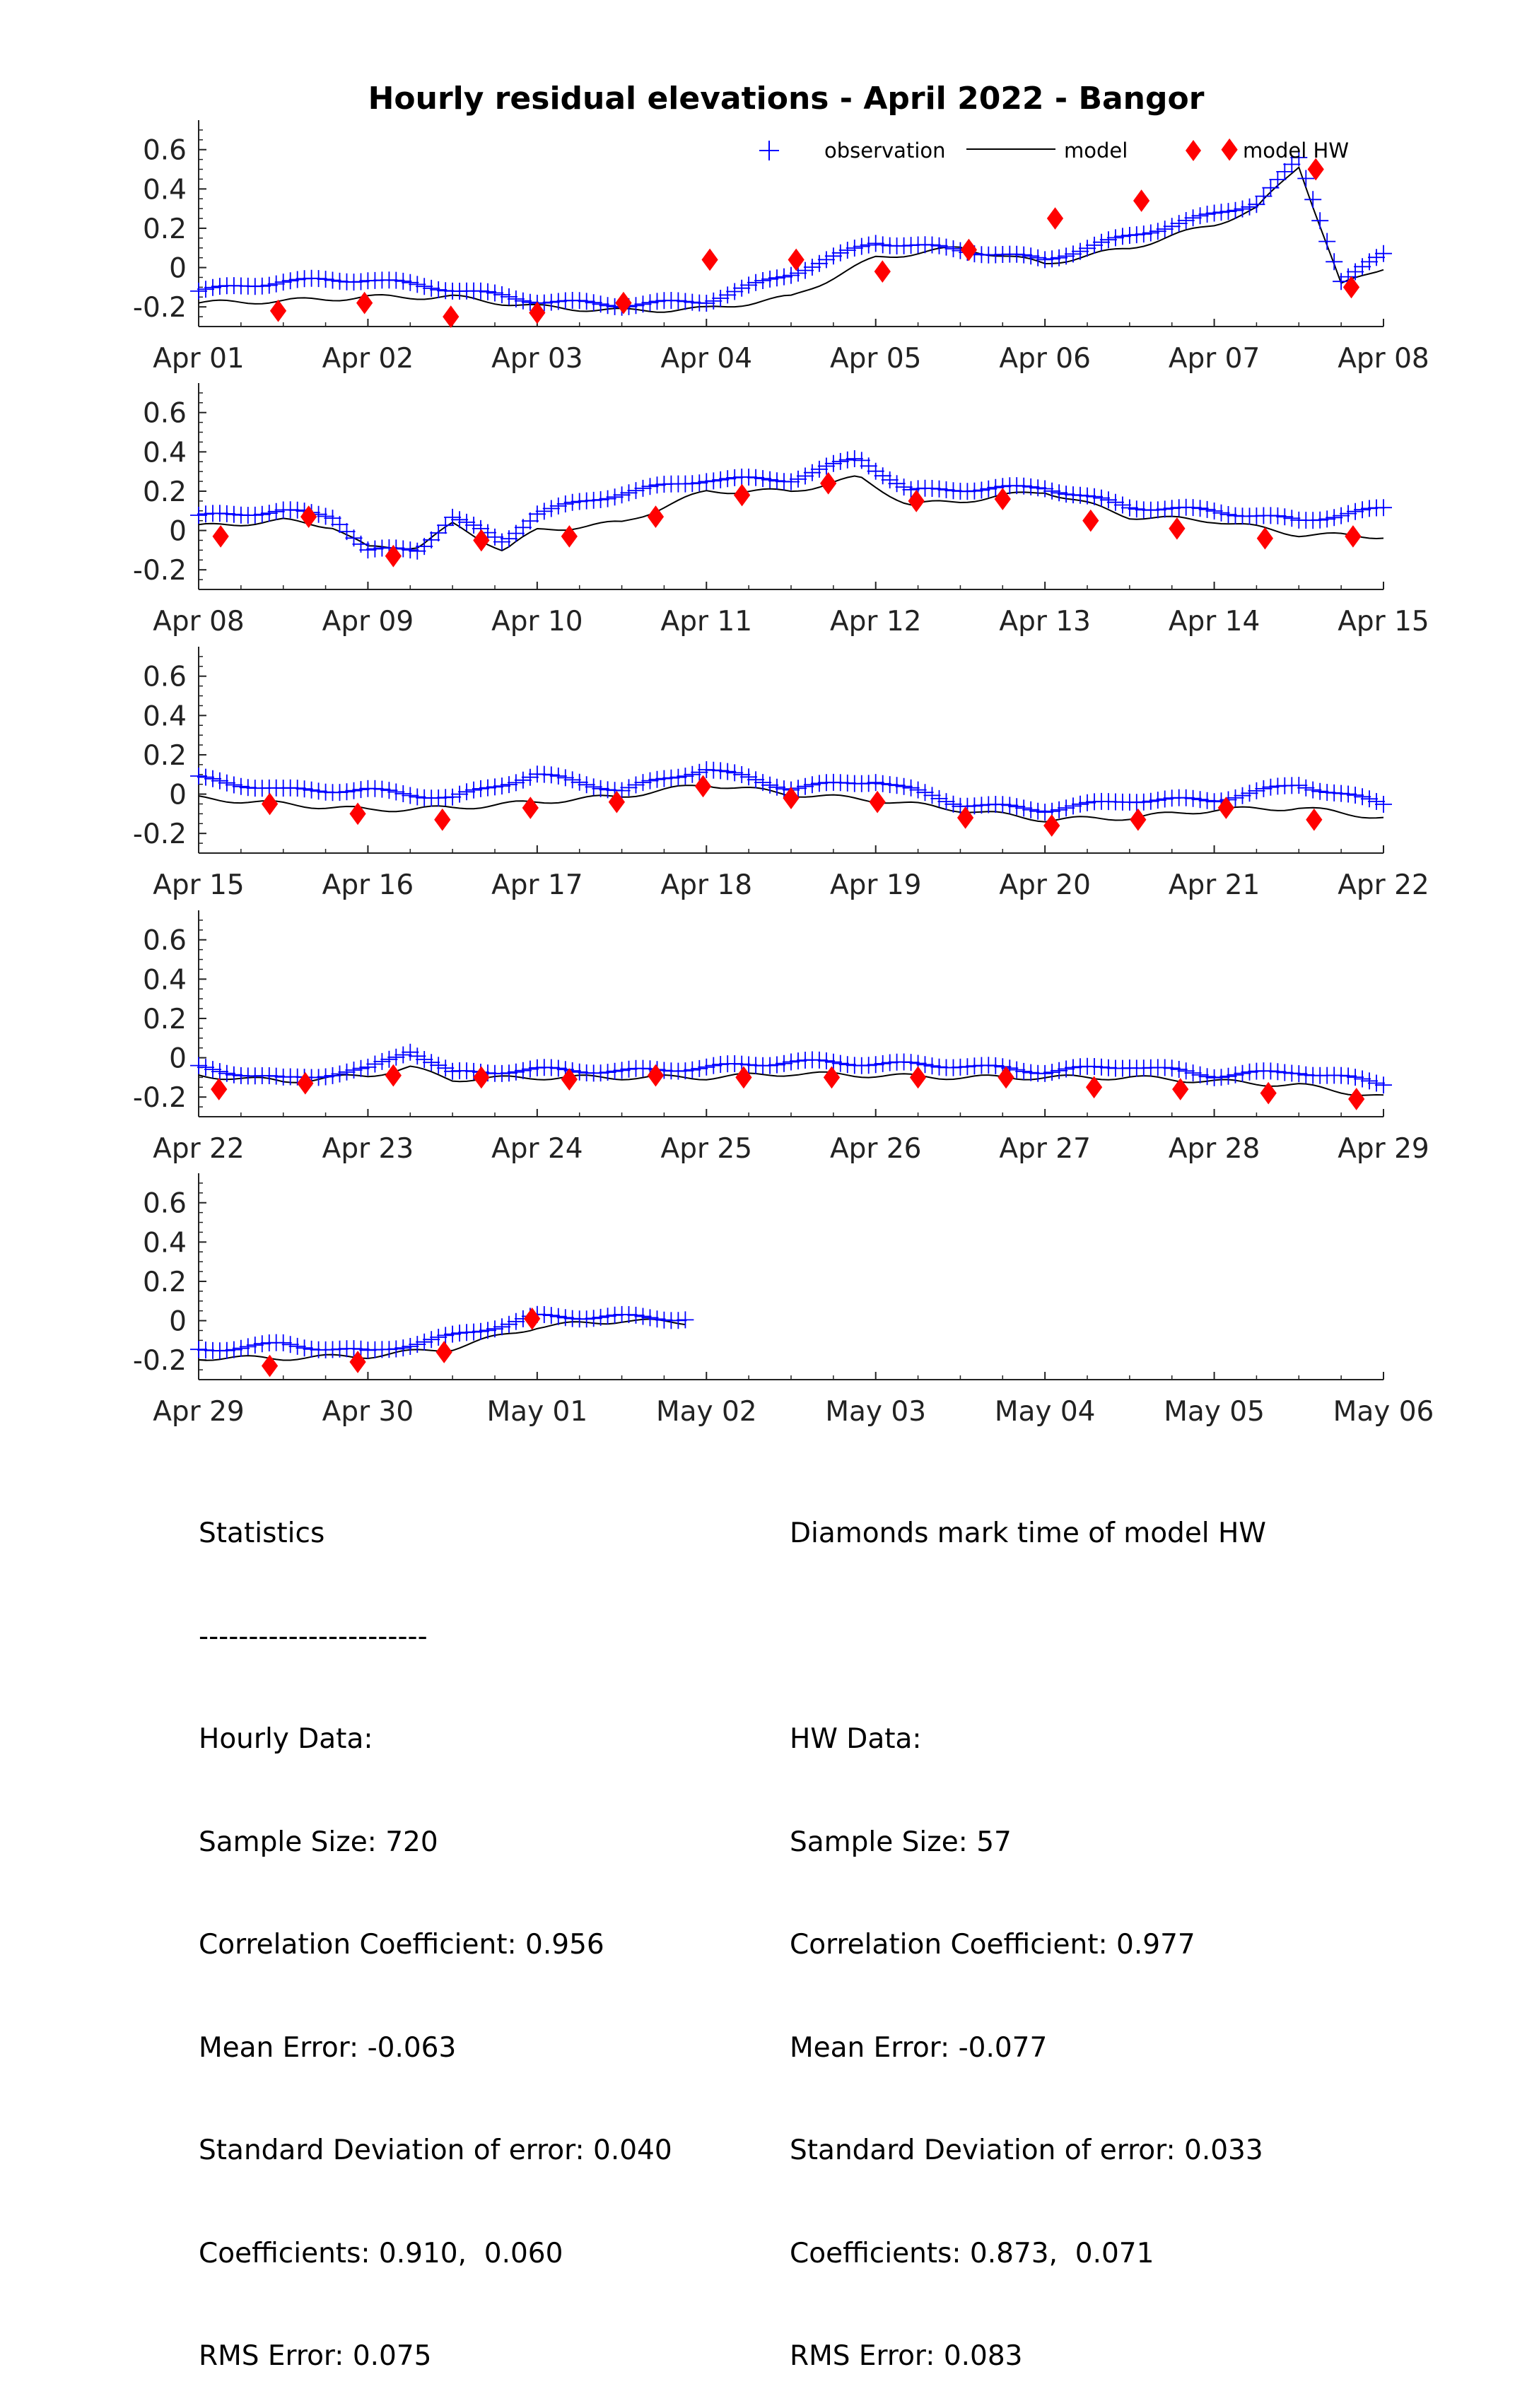 The width and height of the screenshot is (1527, 2408). I want to click on x-tick-label: Apr 09, so click(368, 622).